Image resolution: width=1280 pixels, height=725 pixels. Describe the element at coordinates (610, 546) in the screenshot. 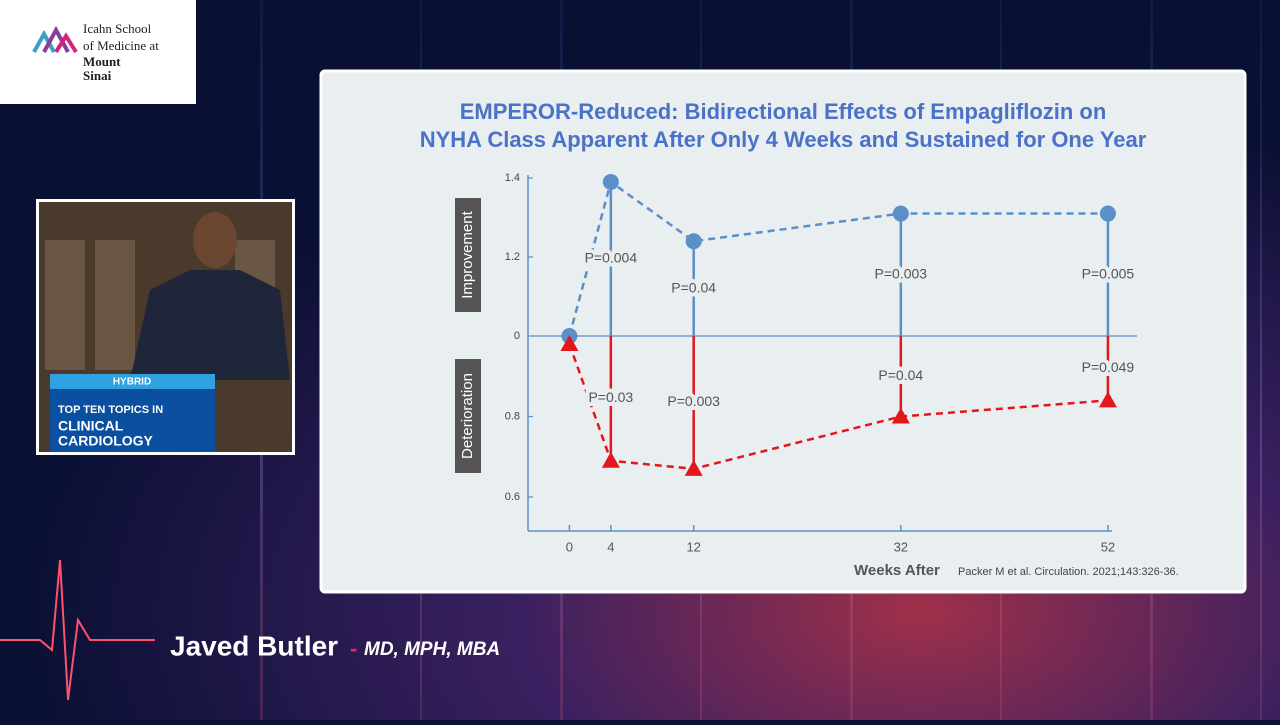

I see `x-tick-label: 4` at that location.